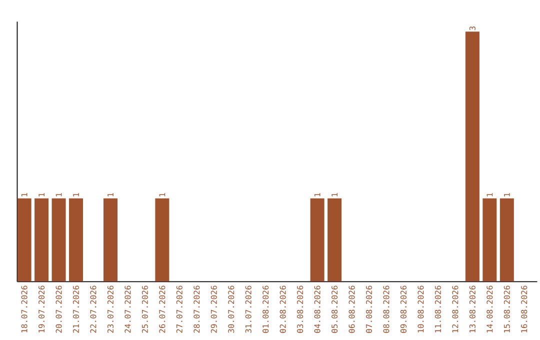 Image resolution: width=540 pixels, height=340 pixels. What do you see at coordinates (248, 309) in the screenshot?
I see `x-tick-label: 31.07.2026` at bounding box center [248, 309].